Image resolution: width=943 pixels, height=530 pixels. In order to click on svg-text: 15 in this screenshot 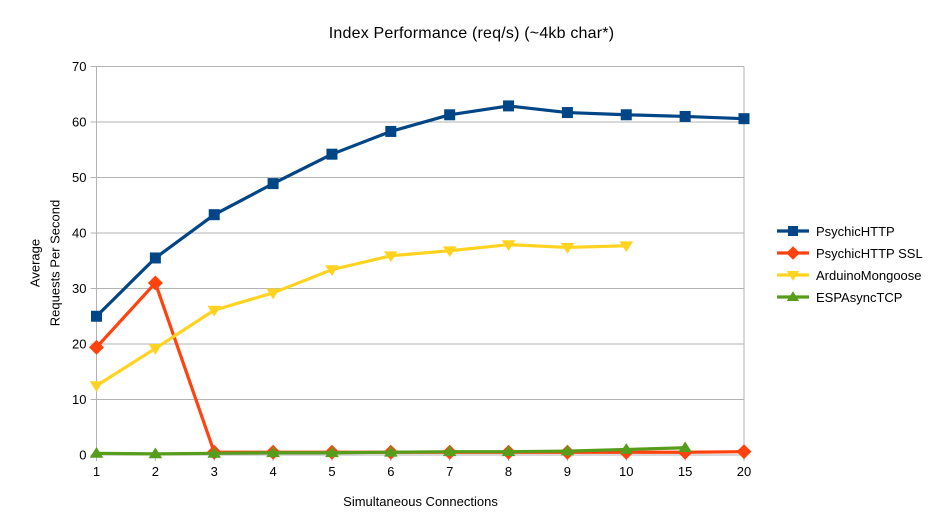, I will do `click(685, 471)`.